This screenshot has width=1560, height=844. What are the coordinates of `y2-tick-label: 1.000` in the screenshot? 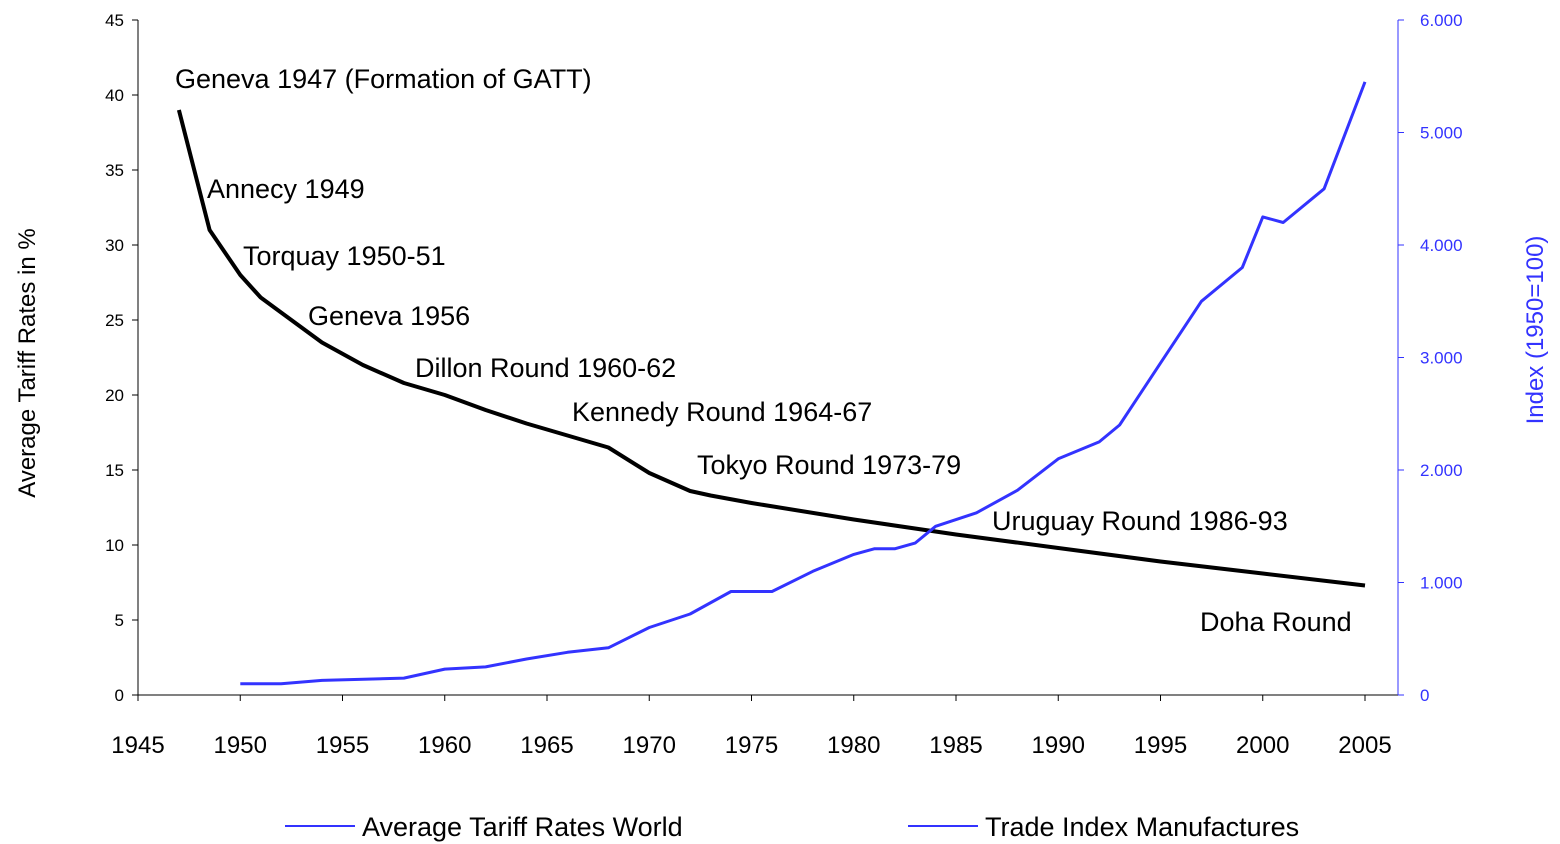 It's located at (1441, 583).